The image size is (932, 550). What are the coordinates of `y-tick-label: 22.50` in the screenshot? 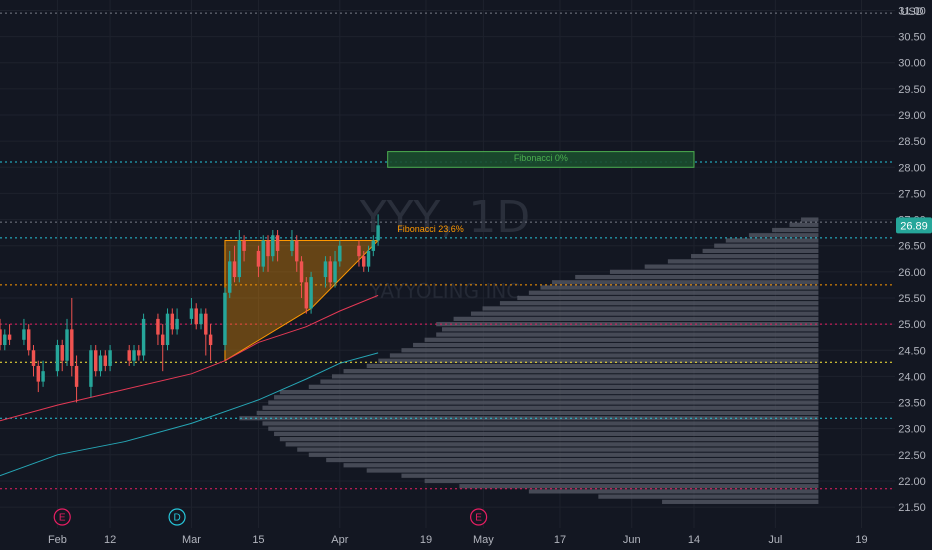 It's located at (912, 456).